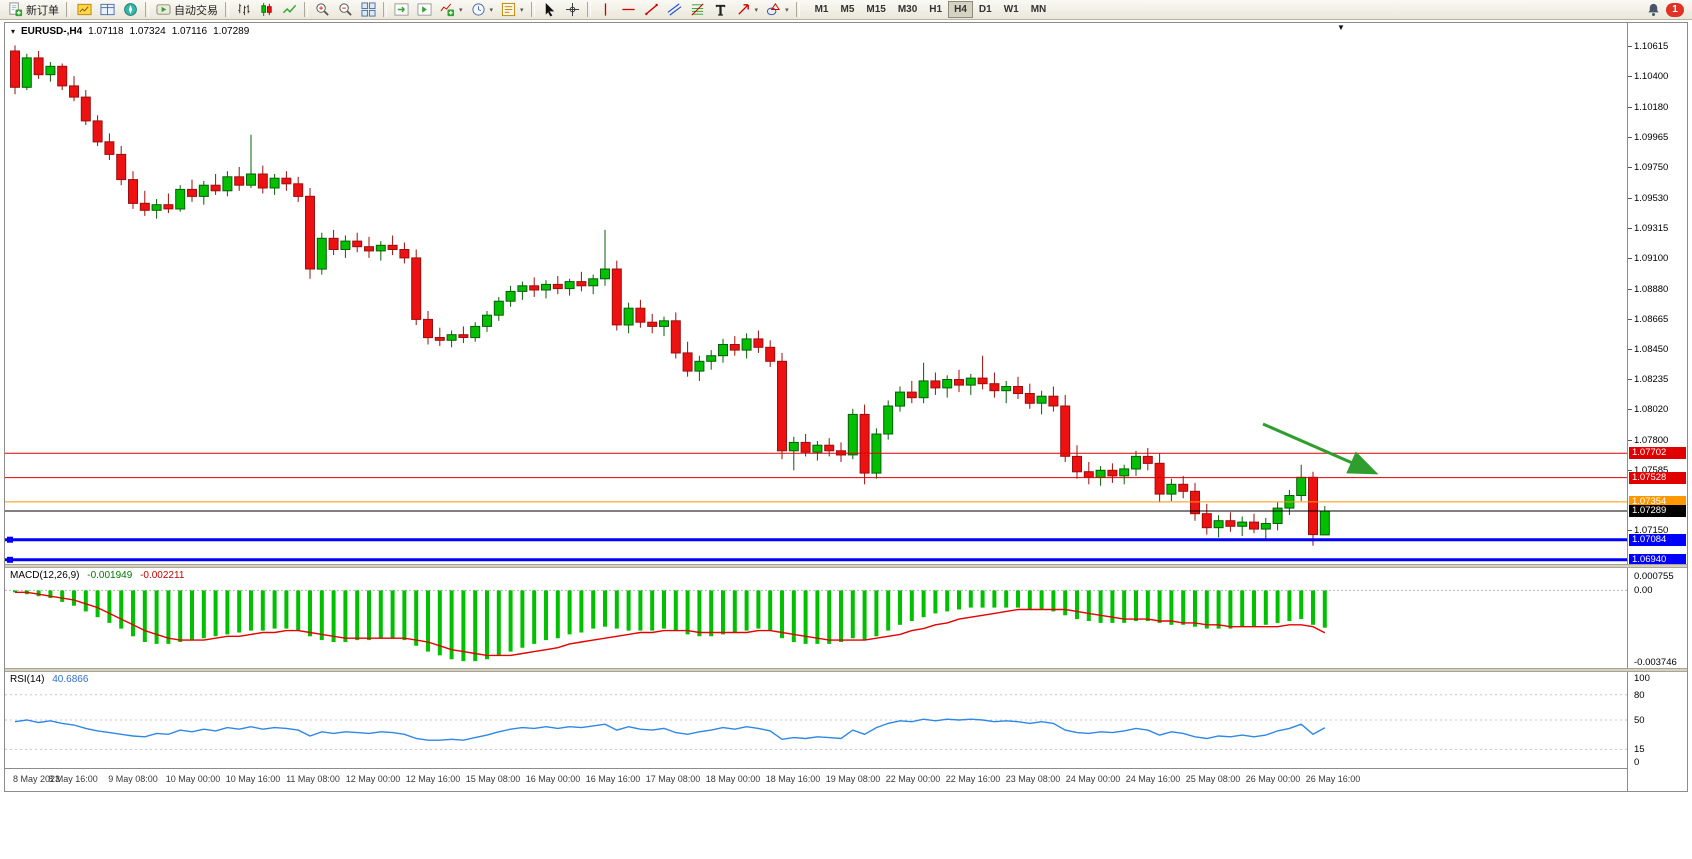 The width and height of the screenshot is (1692, 859). I want to click on vertical-line-button, so click(605, 10).